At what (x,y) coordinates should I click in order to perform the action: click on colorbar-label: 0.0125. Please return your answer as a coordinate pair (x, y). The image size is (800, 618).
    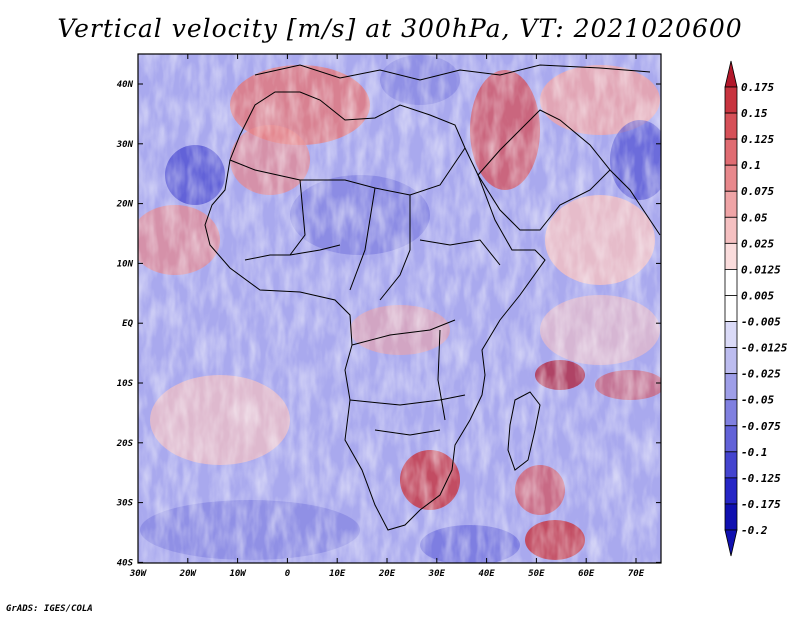
    Looking at the image, I should click on (761, 269).